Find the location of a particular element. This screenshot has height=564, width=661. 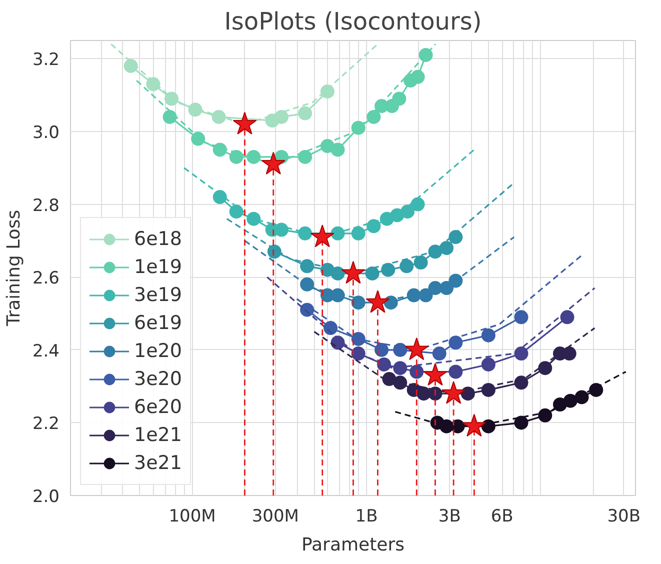

x-tick-label: 1B is located at coordinates (366, 516).